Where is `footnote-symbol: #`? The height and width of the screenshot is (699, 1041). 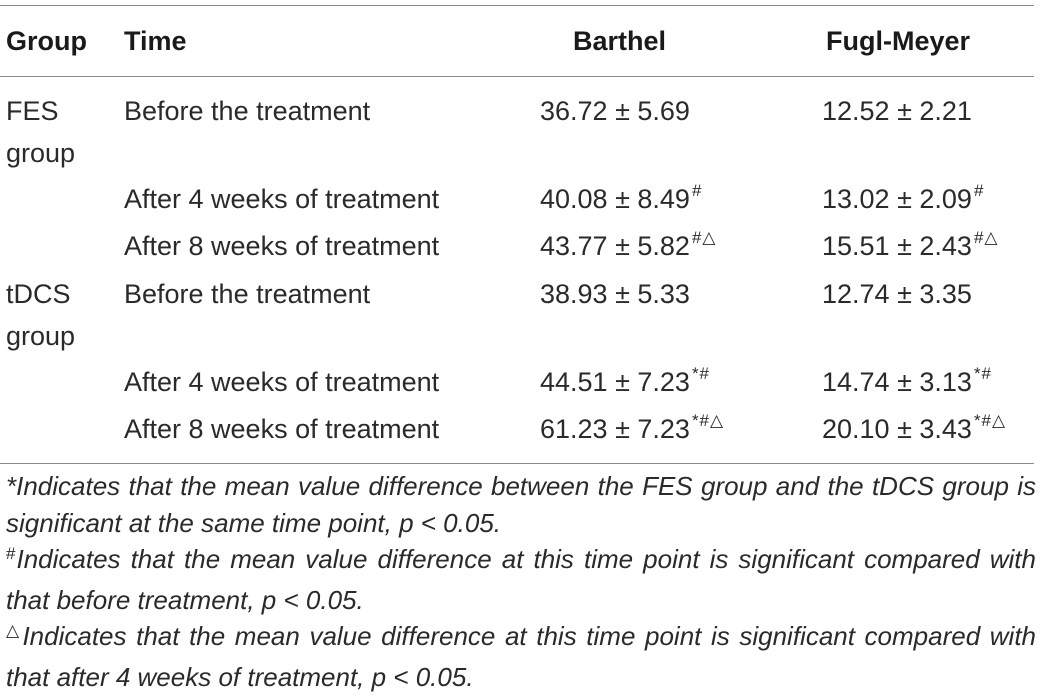
footnote-symbol: # is located at coordinates (11, 553).